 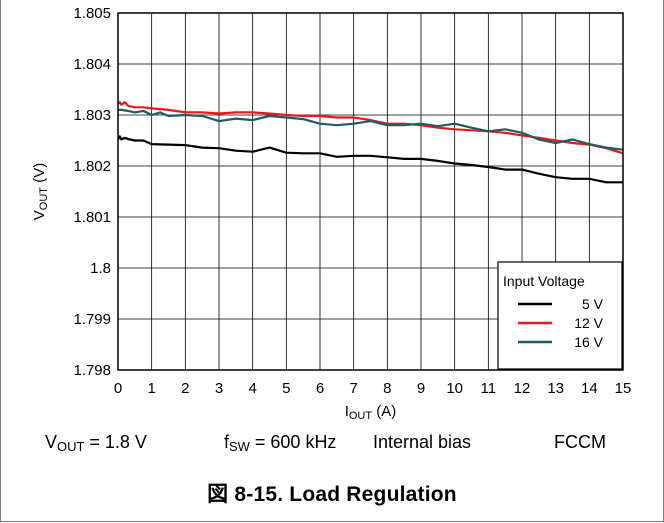 What do you see at coordinates (286, 388) in the screenshot?
I see `x-tick-label: 5` at bounding box center [286, 388].